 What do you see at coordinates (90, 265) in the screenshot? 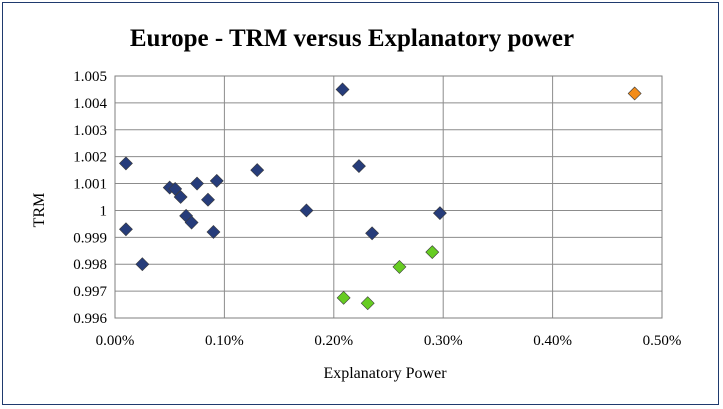
I see `y-tick-label: 0.998` at bounding box center [90, 265].